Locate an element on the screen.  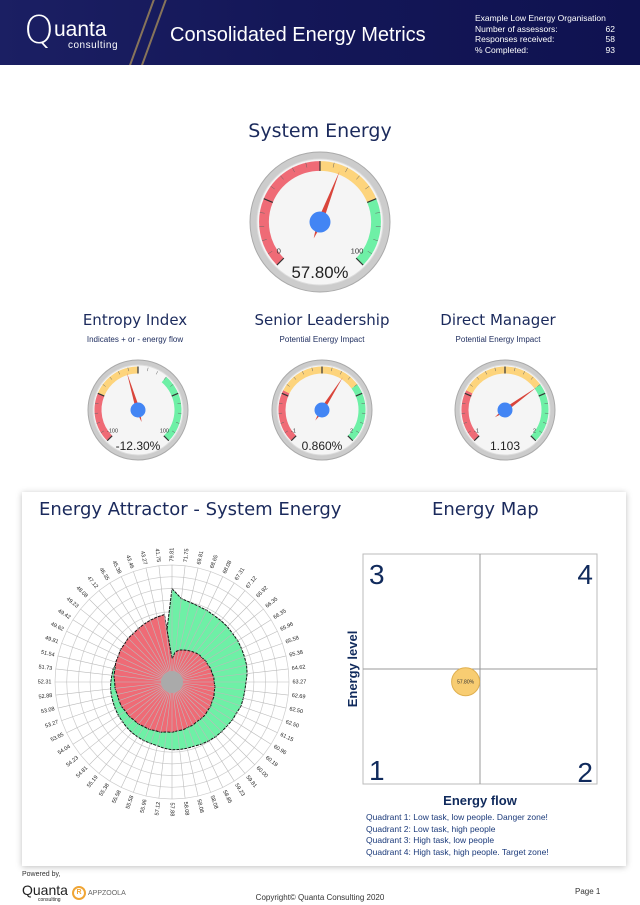
radar-category-label: 60.96 is located at coordinates (279, 750).